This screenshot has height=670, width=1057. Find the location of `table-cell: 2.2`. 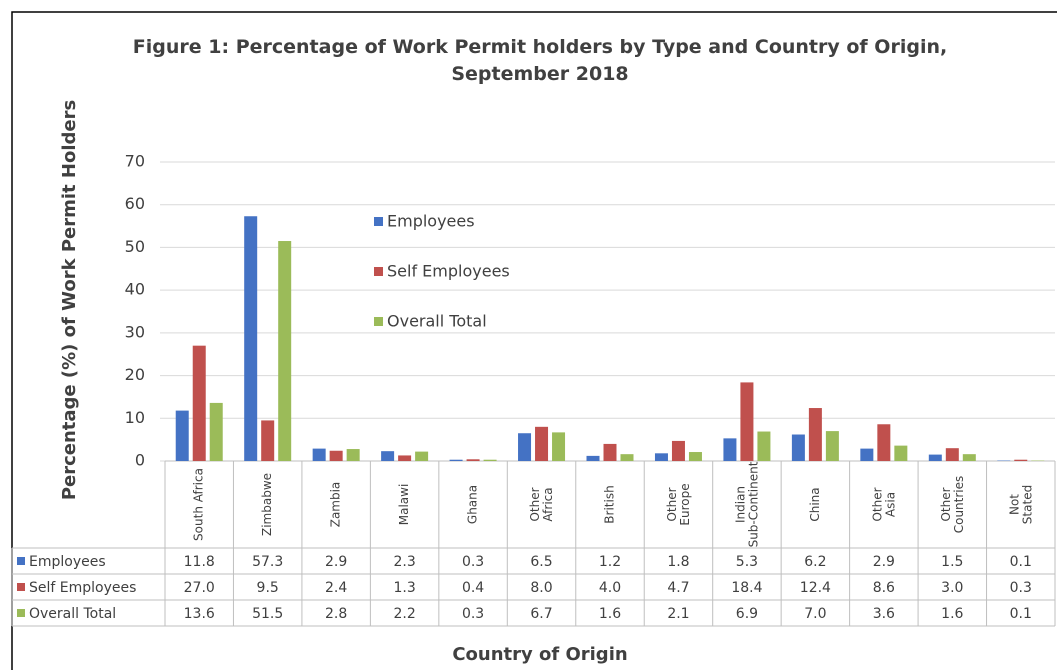

table-cell: 2.2 is located at coordinates (404, 614).